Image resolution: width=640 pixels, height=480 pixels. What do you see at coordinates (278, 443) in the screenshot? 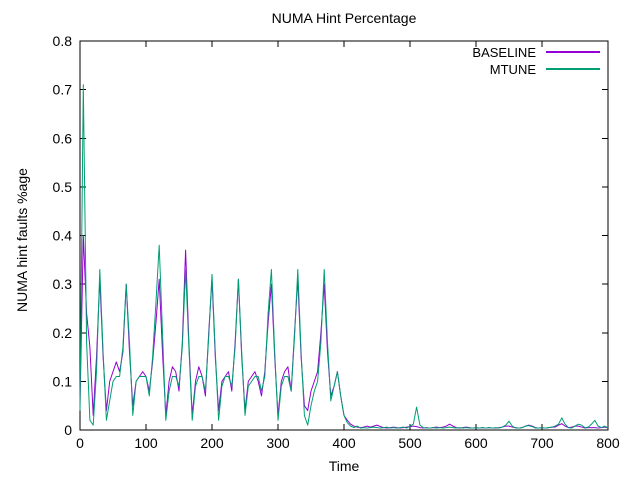
I see `x-tick-label: 300` at bounding box center [278, 443].